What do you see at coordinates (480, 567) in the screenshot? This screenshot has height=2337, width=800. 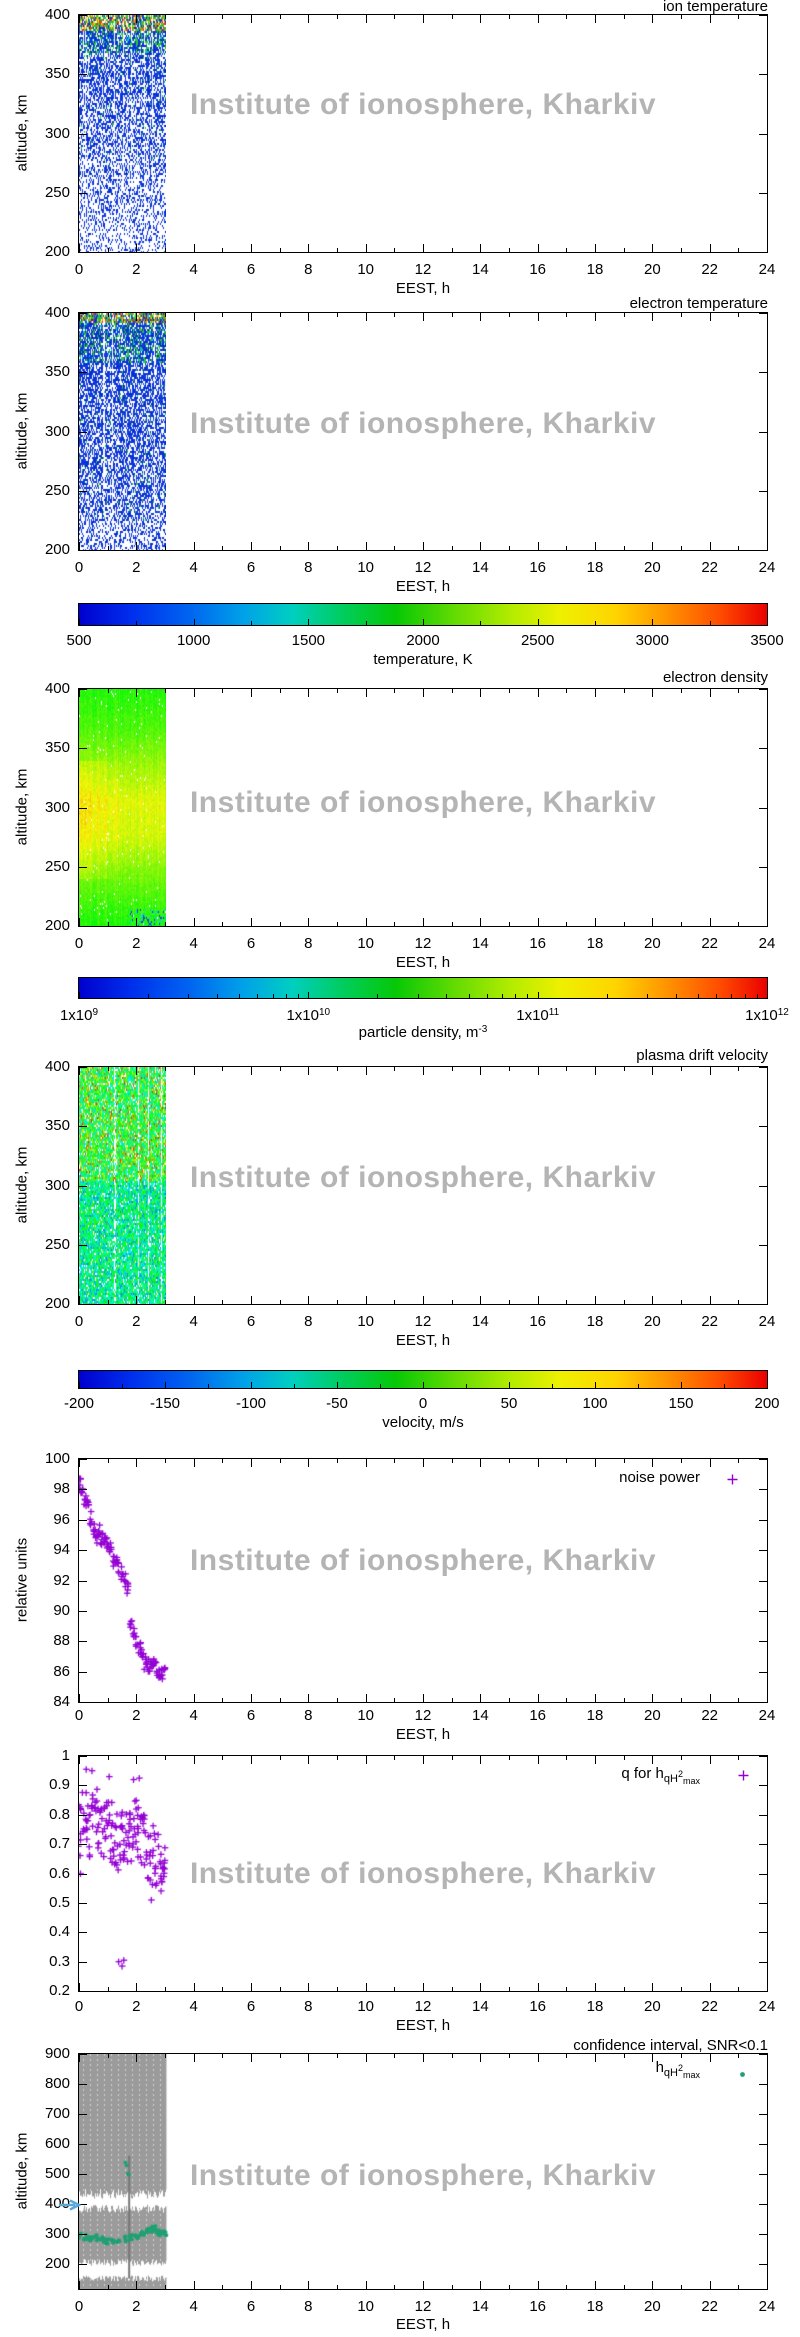 I see `x-tick-label: 14` at bounding box center [480, 567].